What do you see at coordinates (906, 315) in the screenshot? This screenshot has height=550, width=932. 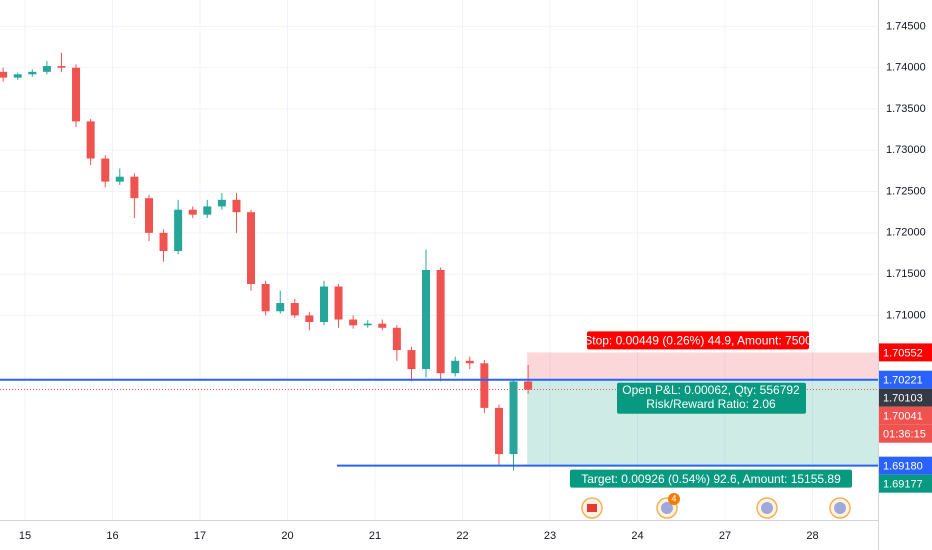 I see `y-tick-label: 1.71000` at bounding box center [906, 315].